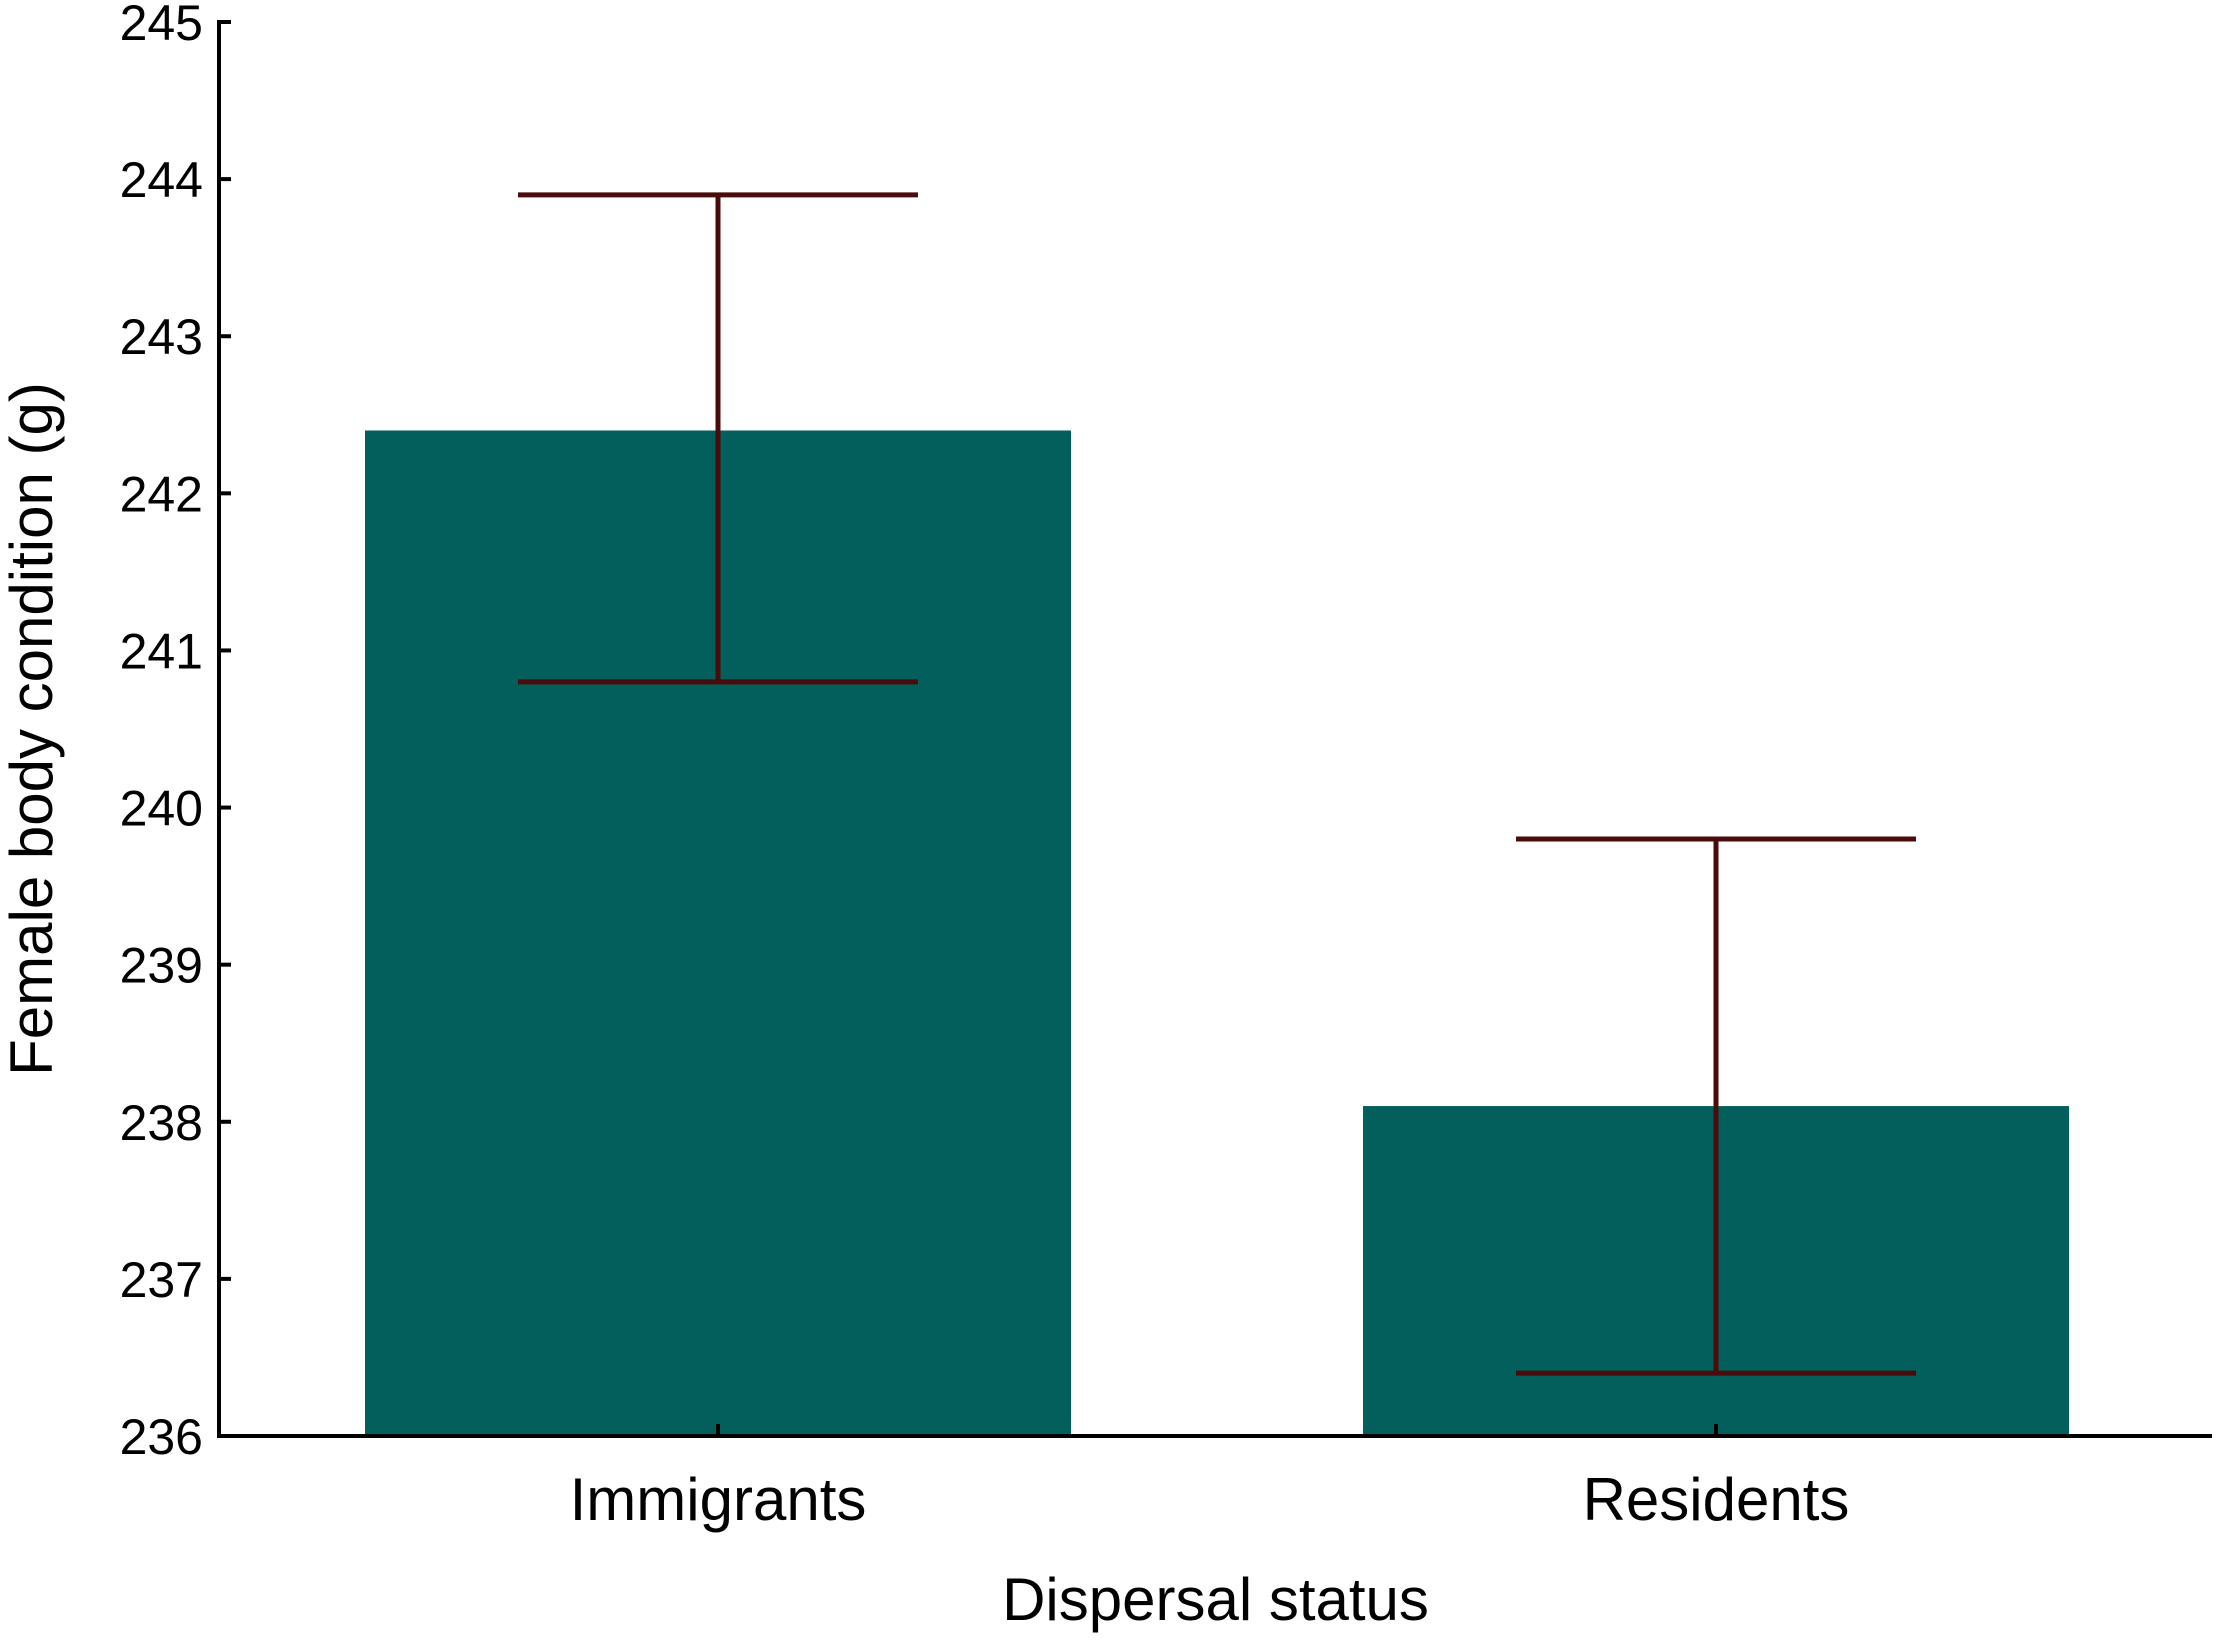  Describe the element at coordinates (1215, 1599) in the screenshot. I see `x-axis-title: Dispersal status` at that location.